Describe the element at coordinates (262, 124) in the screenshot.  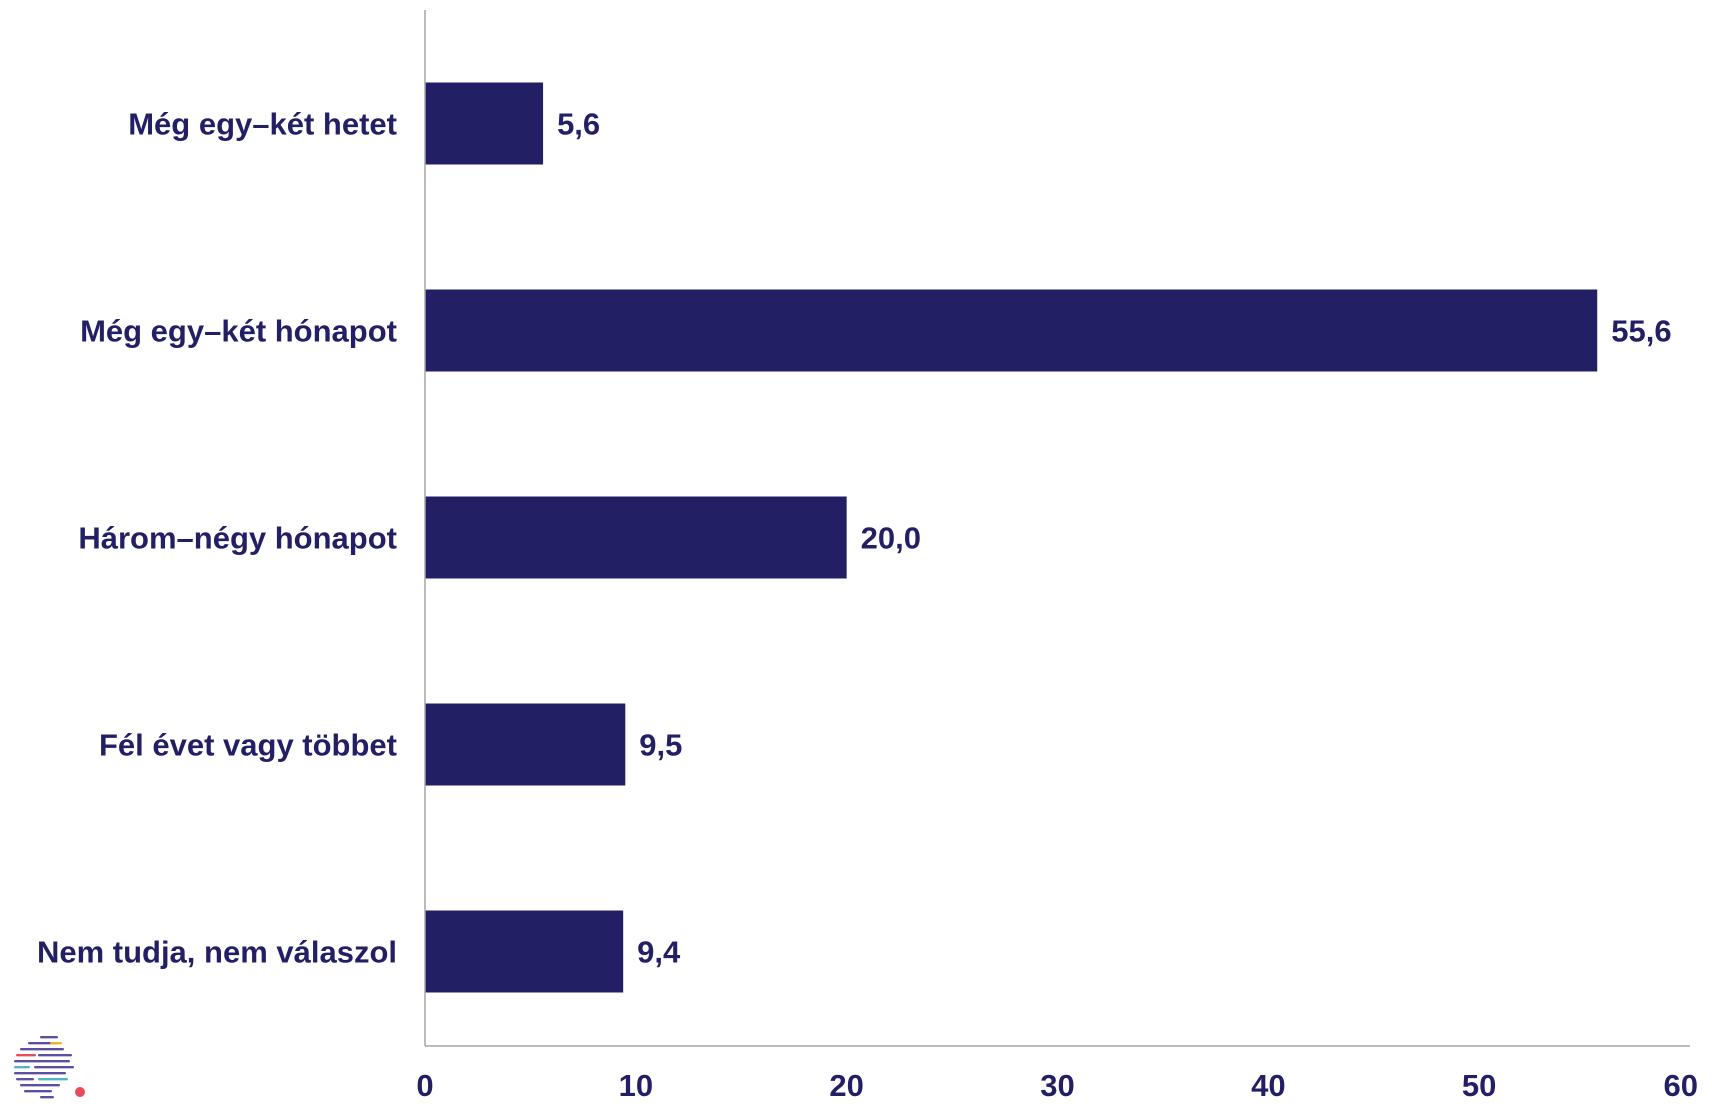
I see `category-label: Még egy–két hetet` at that location.